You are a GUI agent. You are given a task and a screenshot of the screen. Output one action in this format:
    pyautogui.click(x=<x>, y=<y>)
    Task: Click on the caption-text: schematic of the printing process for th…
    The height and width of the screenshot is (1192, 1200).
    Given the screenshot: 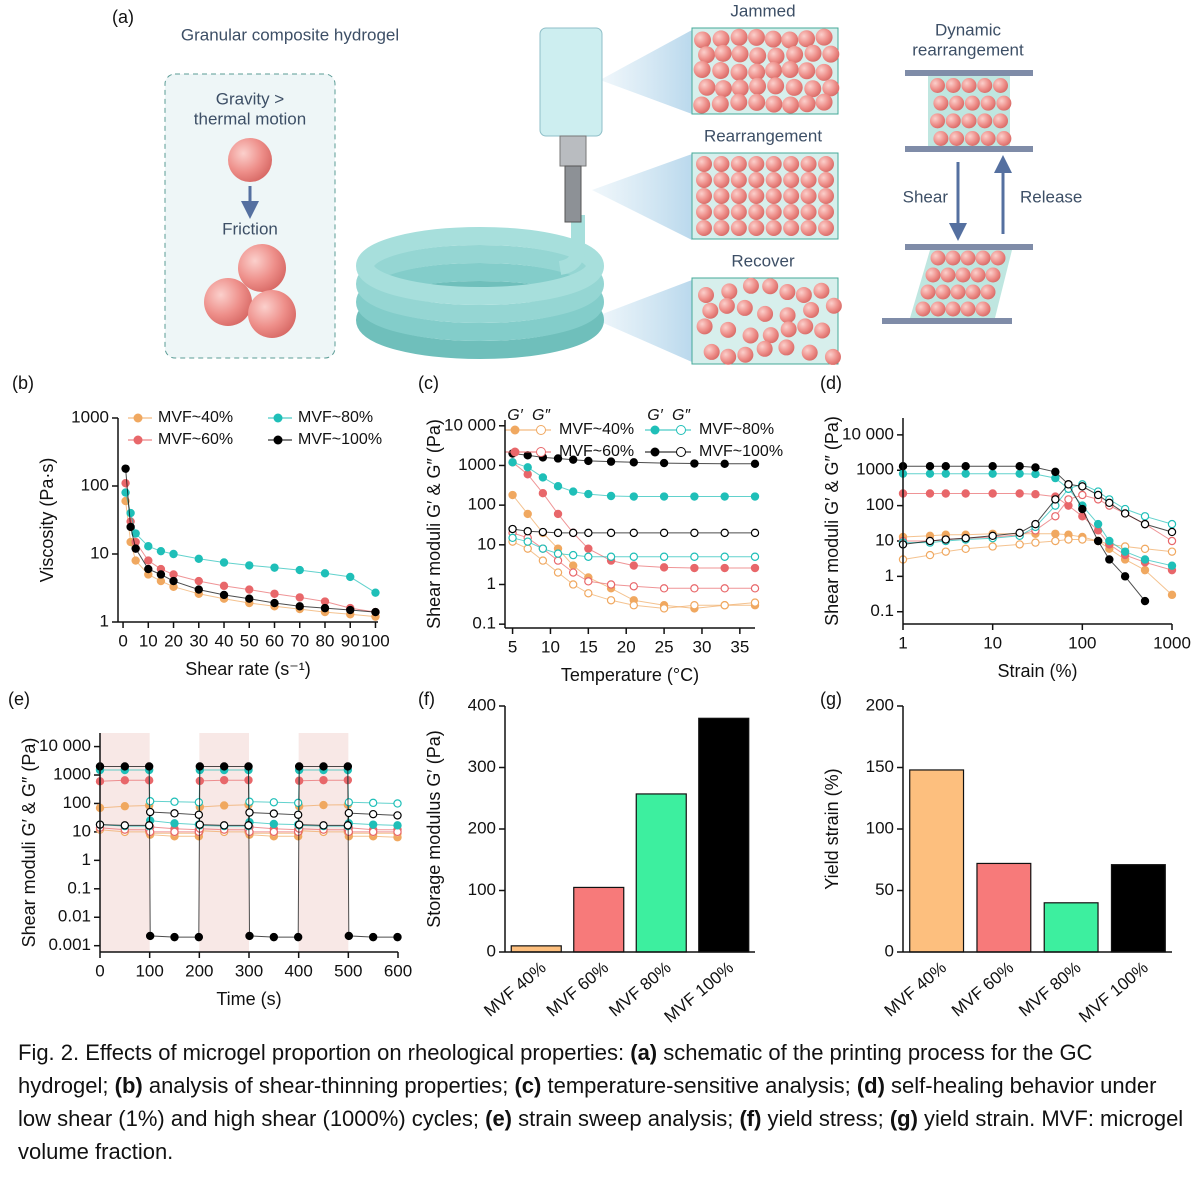 What is the action you would take?
    pyautogui.click(x=555, y=1069)
    